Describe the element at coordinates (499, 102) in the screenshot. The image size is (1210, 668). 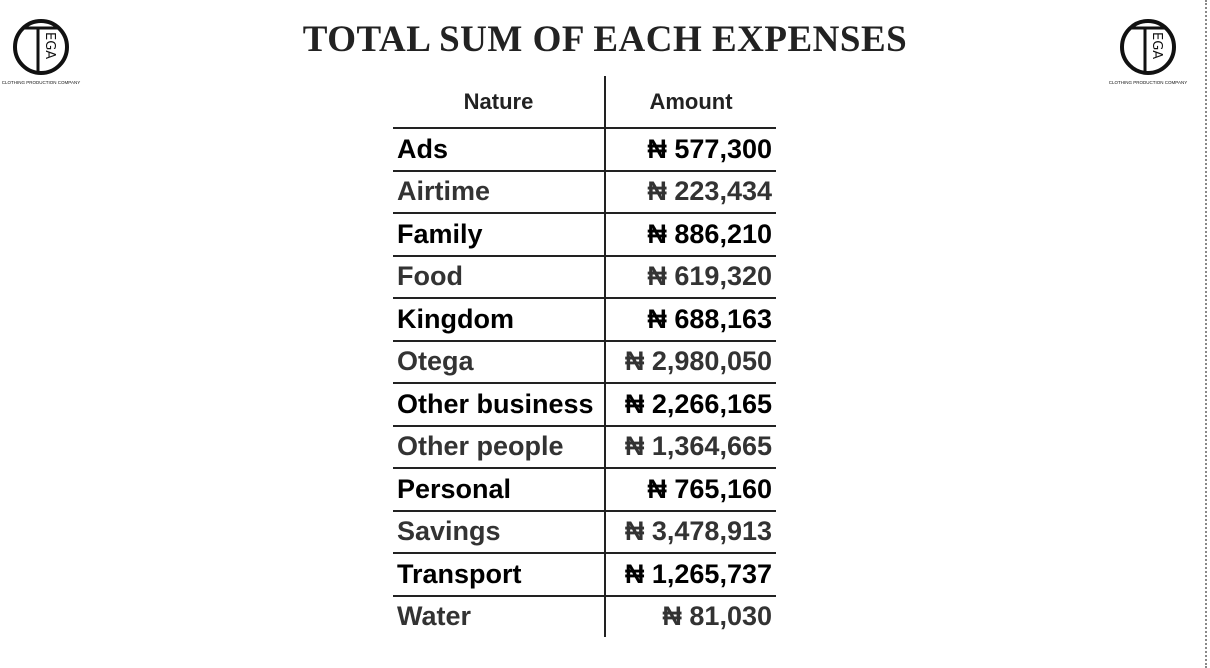
I see `column-header: Nature` at that location.